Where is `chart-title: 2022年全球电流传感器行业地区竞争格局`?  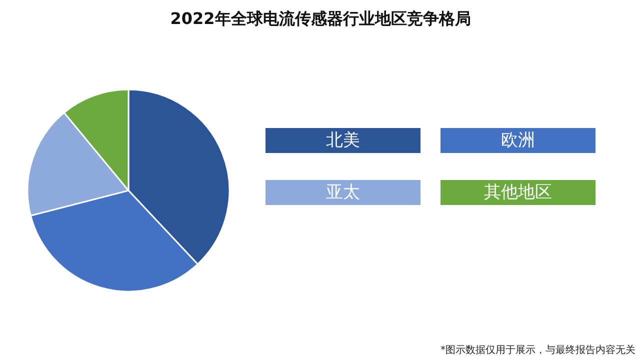 chart-title: 2022年全球电流传感器行业地区竞争格局 is located at coordinates (320, 18).